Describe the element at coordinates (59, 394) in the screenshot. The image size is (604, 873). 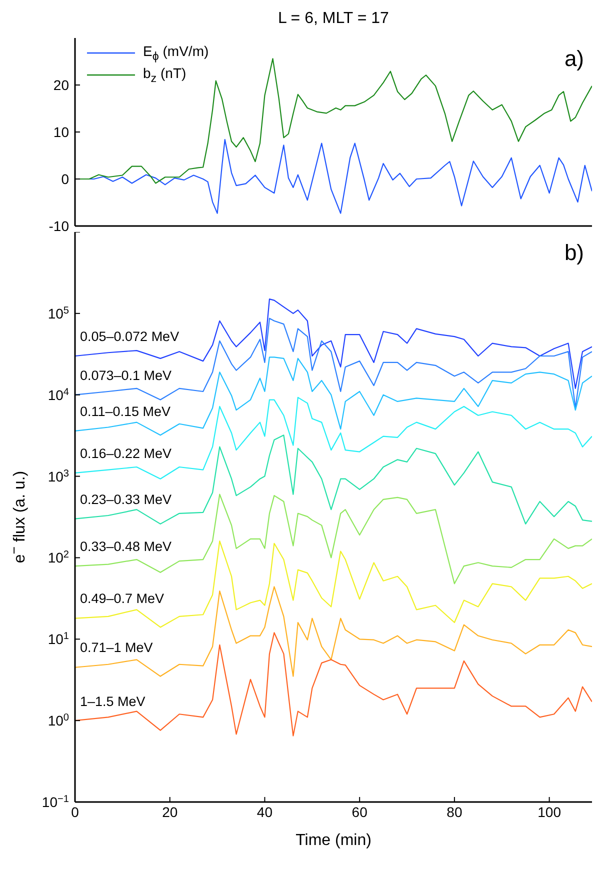
I see `y-tick-label: 10$^{4}$` at that location.